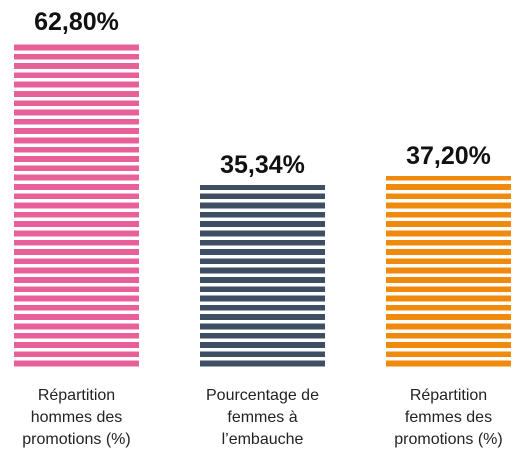 The image size is (515, 457). Describe the element at coordinates (76, 22) in the screenshot. I see `value-label: 62,80%` at that location.